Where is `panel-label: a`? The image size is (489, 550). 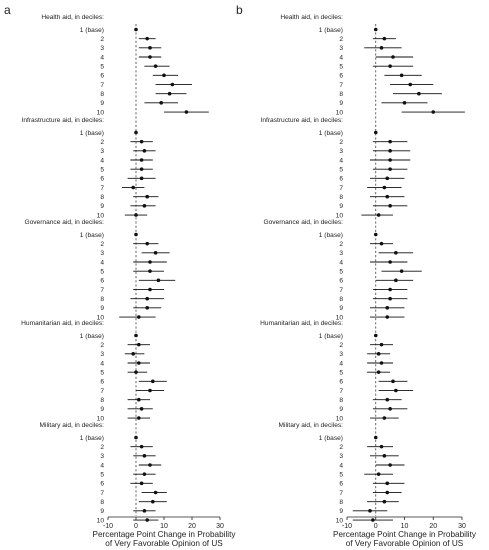
panel-label: a is located at coordinates (7, 10).